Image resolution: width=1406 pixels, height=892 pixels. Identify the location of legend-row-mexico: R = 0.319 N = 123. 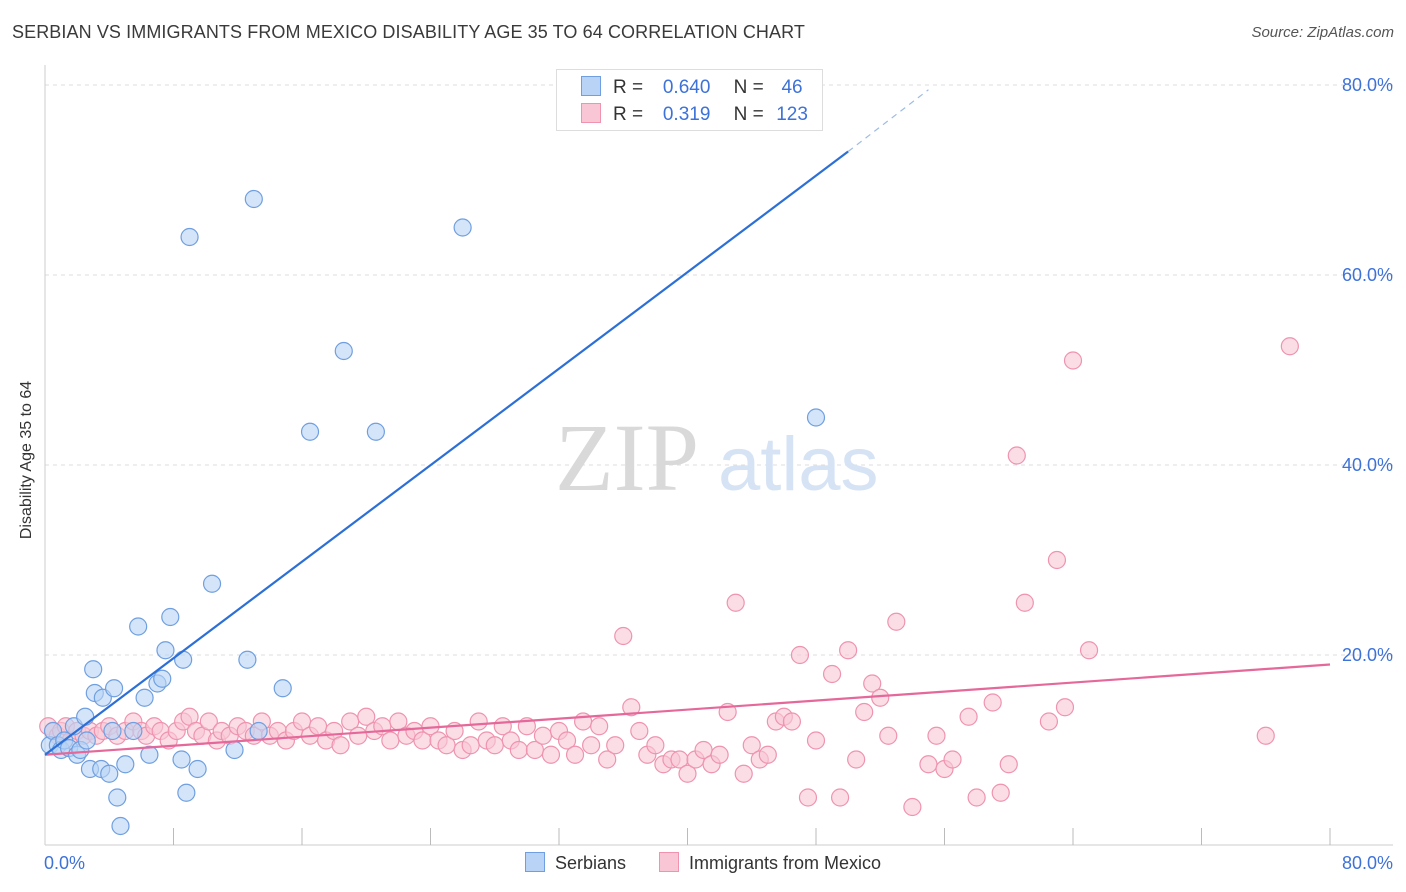
(698, 114).